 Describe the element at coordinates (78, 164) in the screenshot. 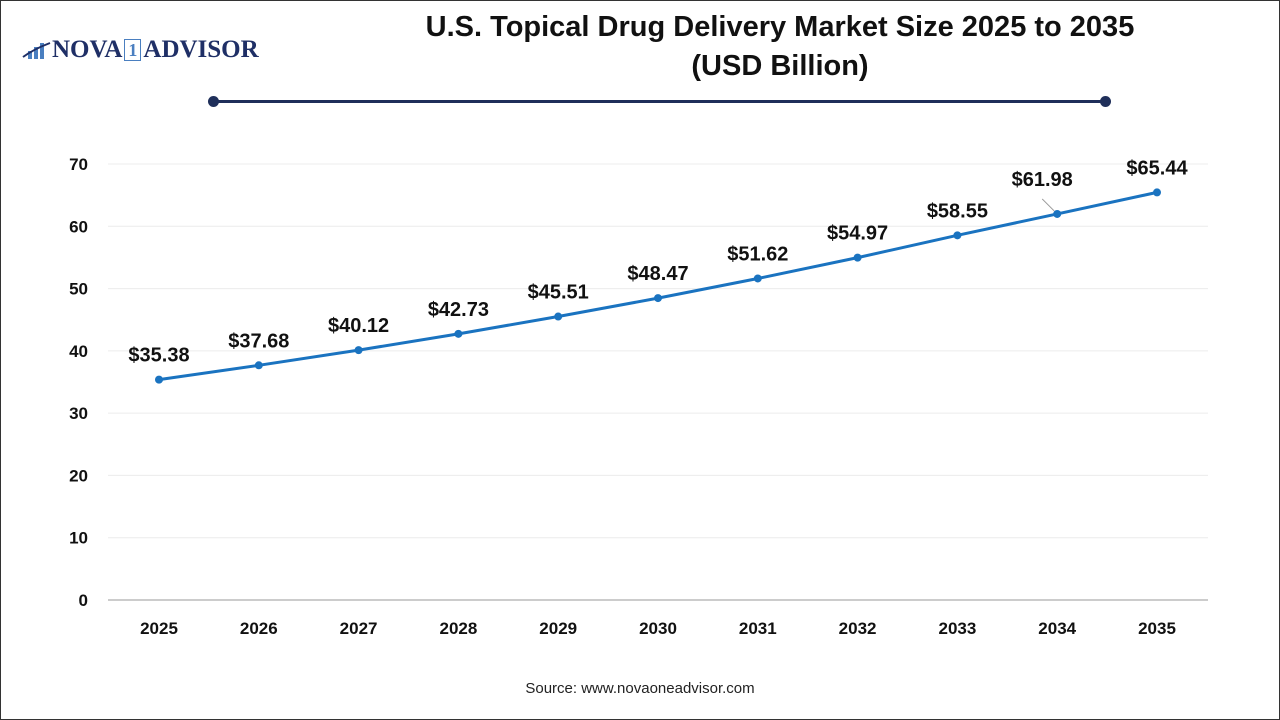

I see `y-tick-label: 70` at that location.